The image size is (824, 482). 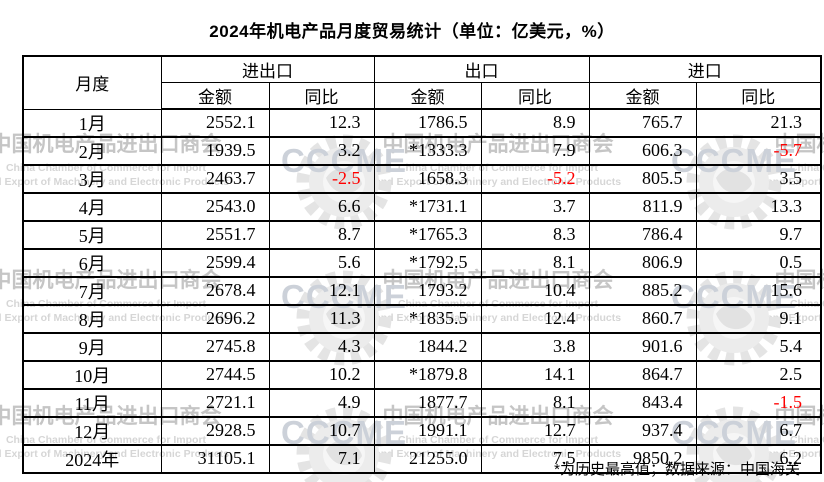 What do you see at coordinates (412, 31) in the screenshot?
I see `page-title: 2024年机电产品月度贸易统计（单位：亿美元，%）` at bounding box center [412, 31].